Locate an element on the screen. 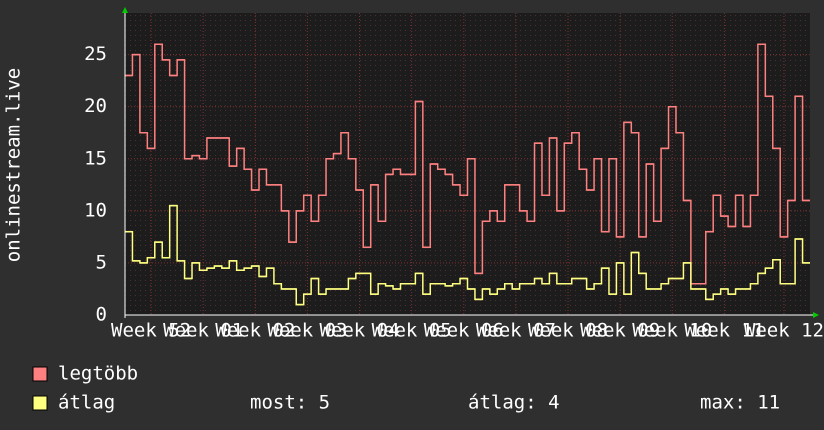 The height and width of the screenshot is (430, 824). stat: max: 11 is located at coordinates (740, 403).